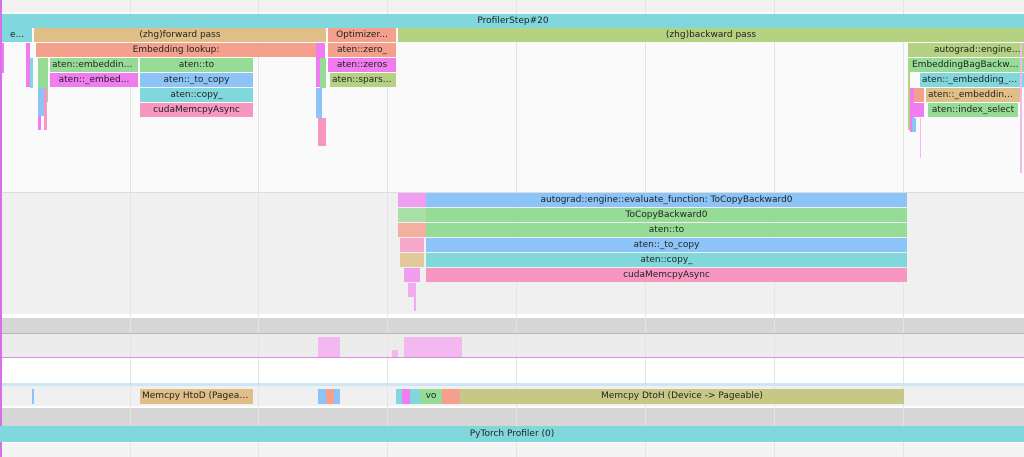 The image size is (1024, 457). What do you see at coordinates (682, 396) in the screenshot?
I see `slice-memcpy-dtoh: Memcpy DtoH (Device -> Pageable)` at bounding box center [682, 396].